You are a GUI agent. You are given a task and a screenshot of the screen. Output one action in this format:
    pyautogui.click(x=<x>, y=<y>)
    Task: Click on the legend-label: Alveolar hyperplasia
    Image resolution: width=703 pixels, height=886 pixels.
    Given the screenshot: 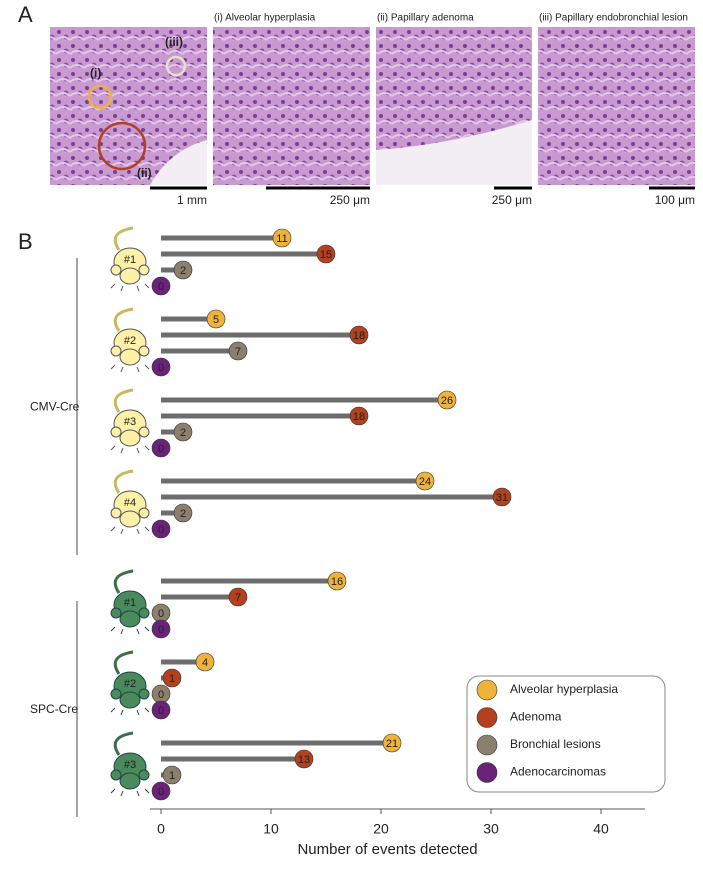 What is the action you would take?
    pyautogui.click(x=564, y=689)
    